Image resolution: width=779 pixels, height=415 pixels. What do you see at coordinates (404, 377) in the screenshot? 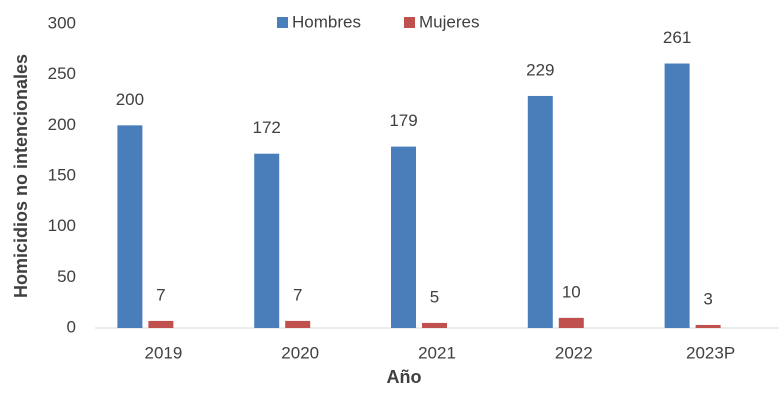
I see `x-axis-title: Año` at bounding box center [404, 377].